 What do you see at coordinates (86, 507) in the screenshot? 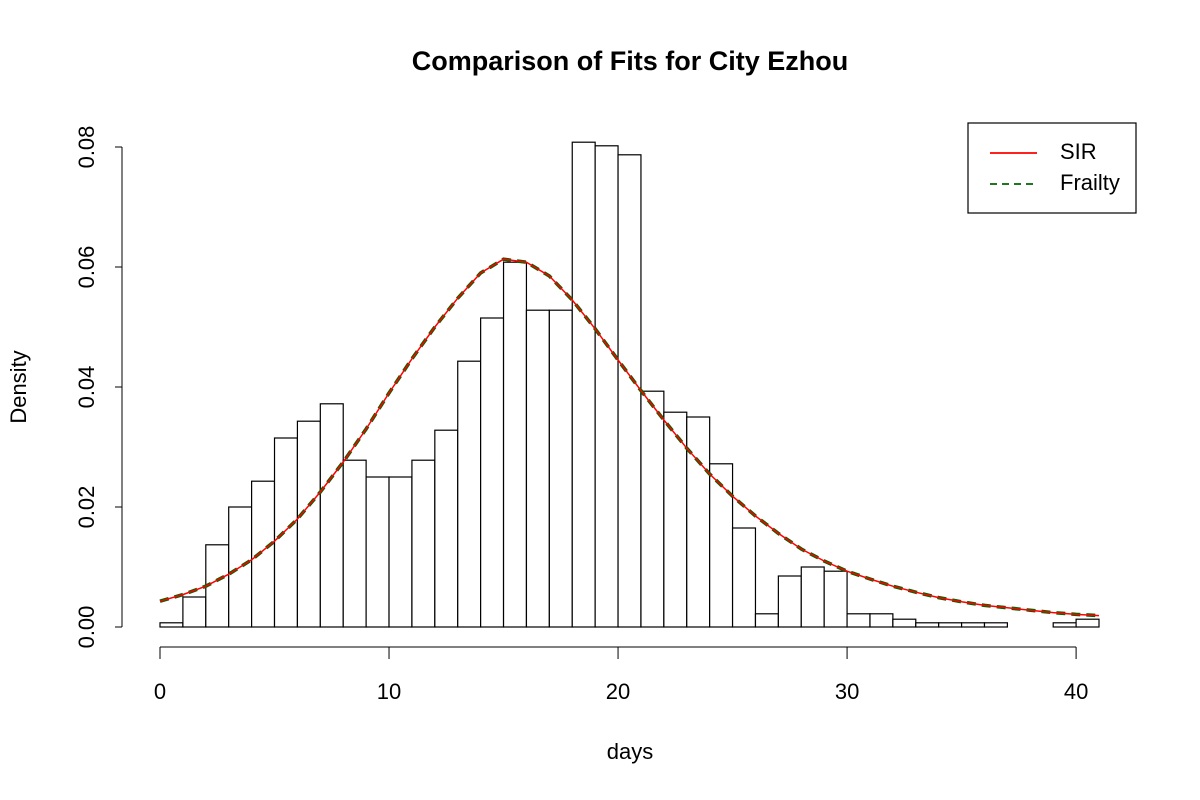
I see `y-tick-label: 0.02` at bounding box center [86, 507].